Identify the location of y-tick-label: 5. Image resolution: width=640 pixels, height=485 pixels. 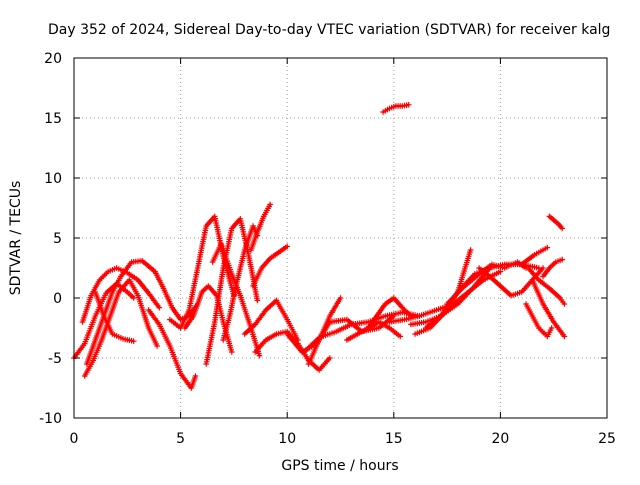
(57, 239).